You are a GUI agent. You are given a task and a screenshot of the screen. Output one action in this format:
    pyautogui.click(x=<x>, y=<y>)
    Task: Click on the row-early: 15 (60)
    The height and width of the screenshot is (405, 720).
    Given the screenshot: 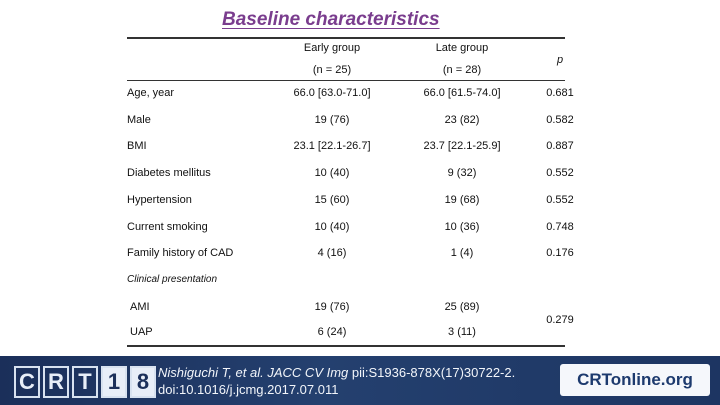 What is the action you would take?
    pyautogui.click(x=332, y=200)
    